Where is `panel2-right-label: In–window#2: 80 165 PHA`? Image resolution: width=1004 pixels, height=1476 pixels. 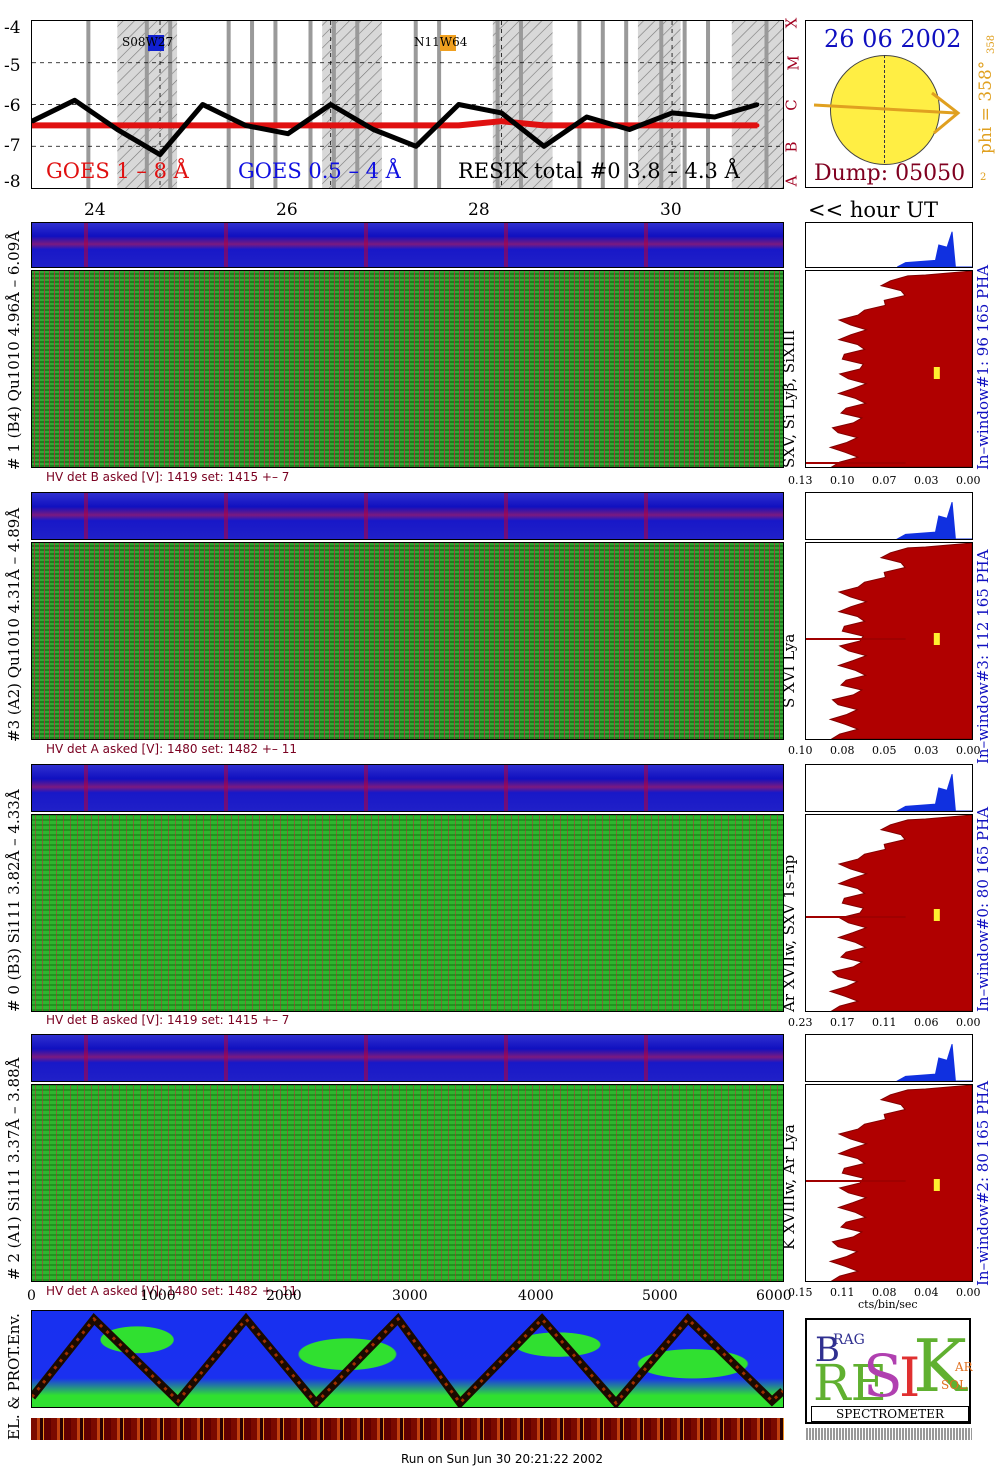
panel2-right-label: In–window#2: 80 165 PHA is located at coordinates (983, 1183).